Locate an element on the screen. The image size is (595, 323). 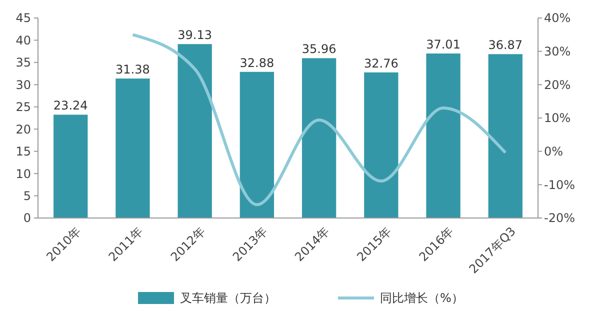
data-label: 37.01 is located at coordinates (443, 45).